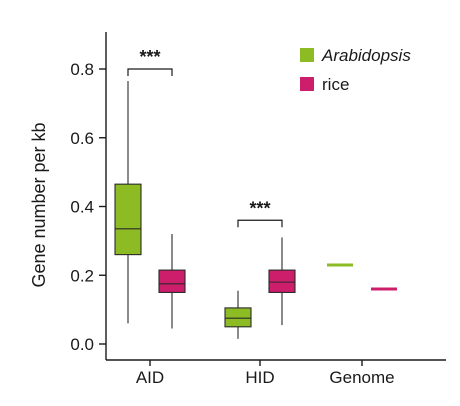 The height and width of the screenshot is (406, 460). Describe the element at coordinates (82, 207) in the screenshot. I see `y-tick-label: 0.4` at that location.